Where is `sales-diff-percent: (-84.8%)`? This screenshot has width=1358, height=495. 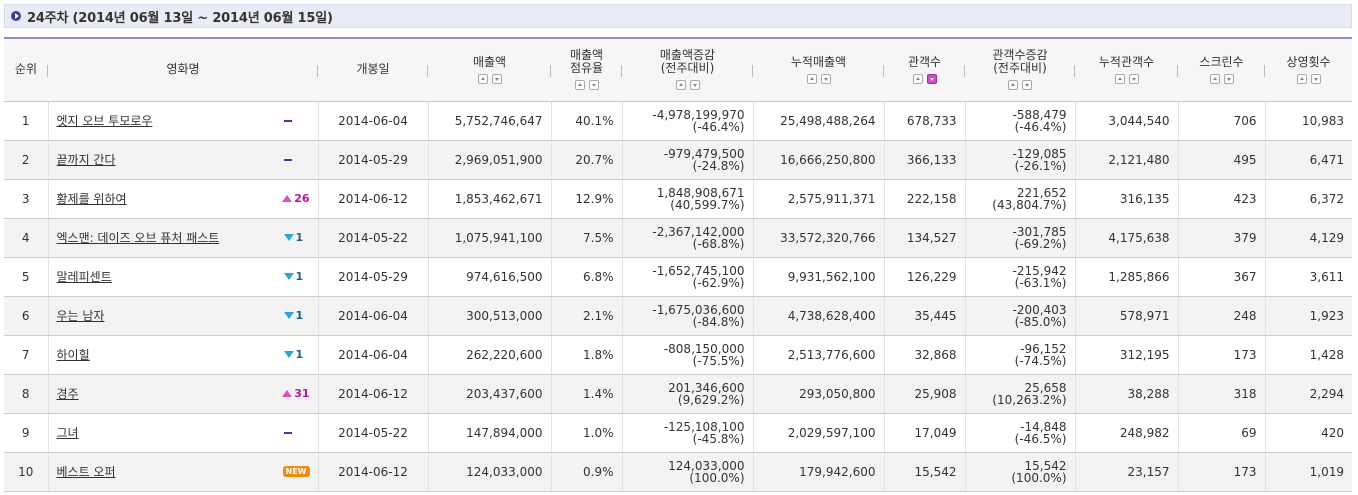
sales-diff-percent: (-84.8%) is located at coordinates (718, 321).